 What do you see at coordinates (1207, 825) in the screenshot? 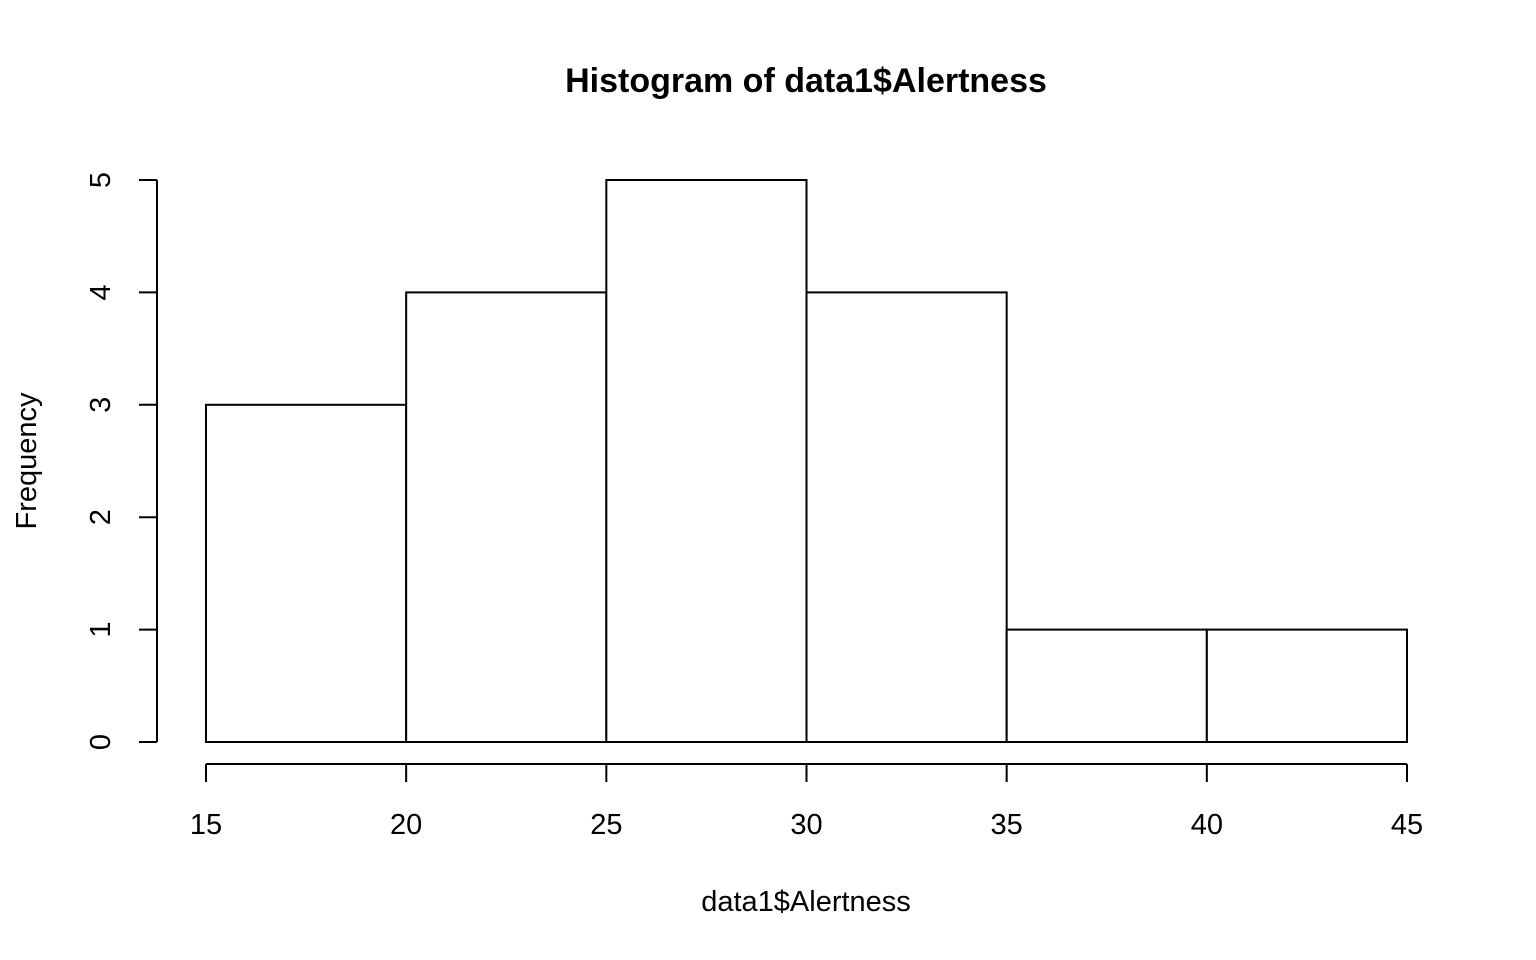
I see `x-tick-label-5: 40` at bounding box center [1207, 825].